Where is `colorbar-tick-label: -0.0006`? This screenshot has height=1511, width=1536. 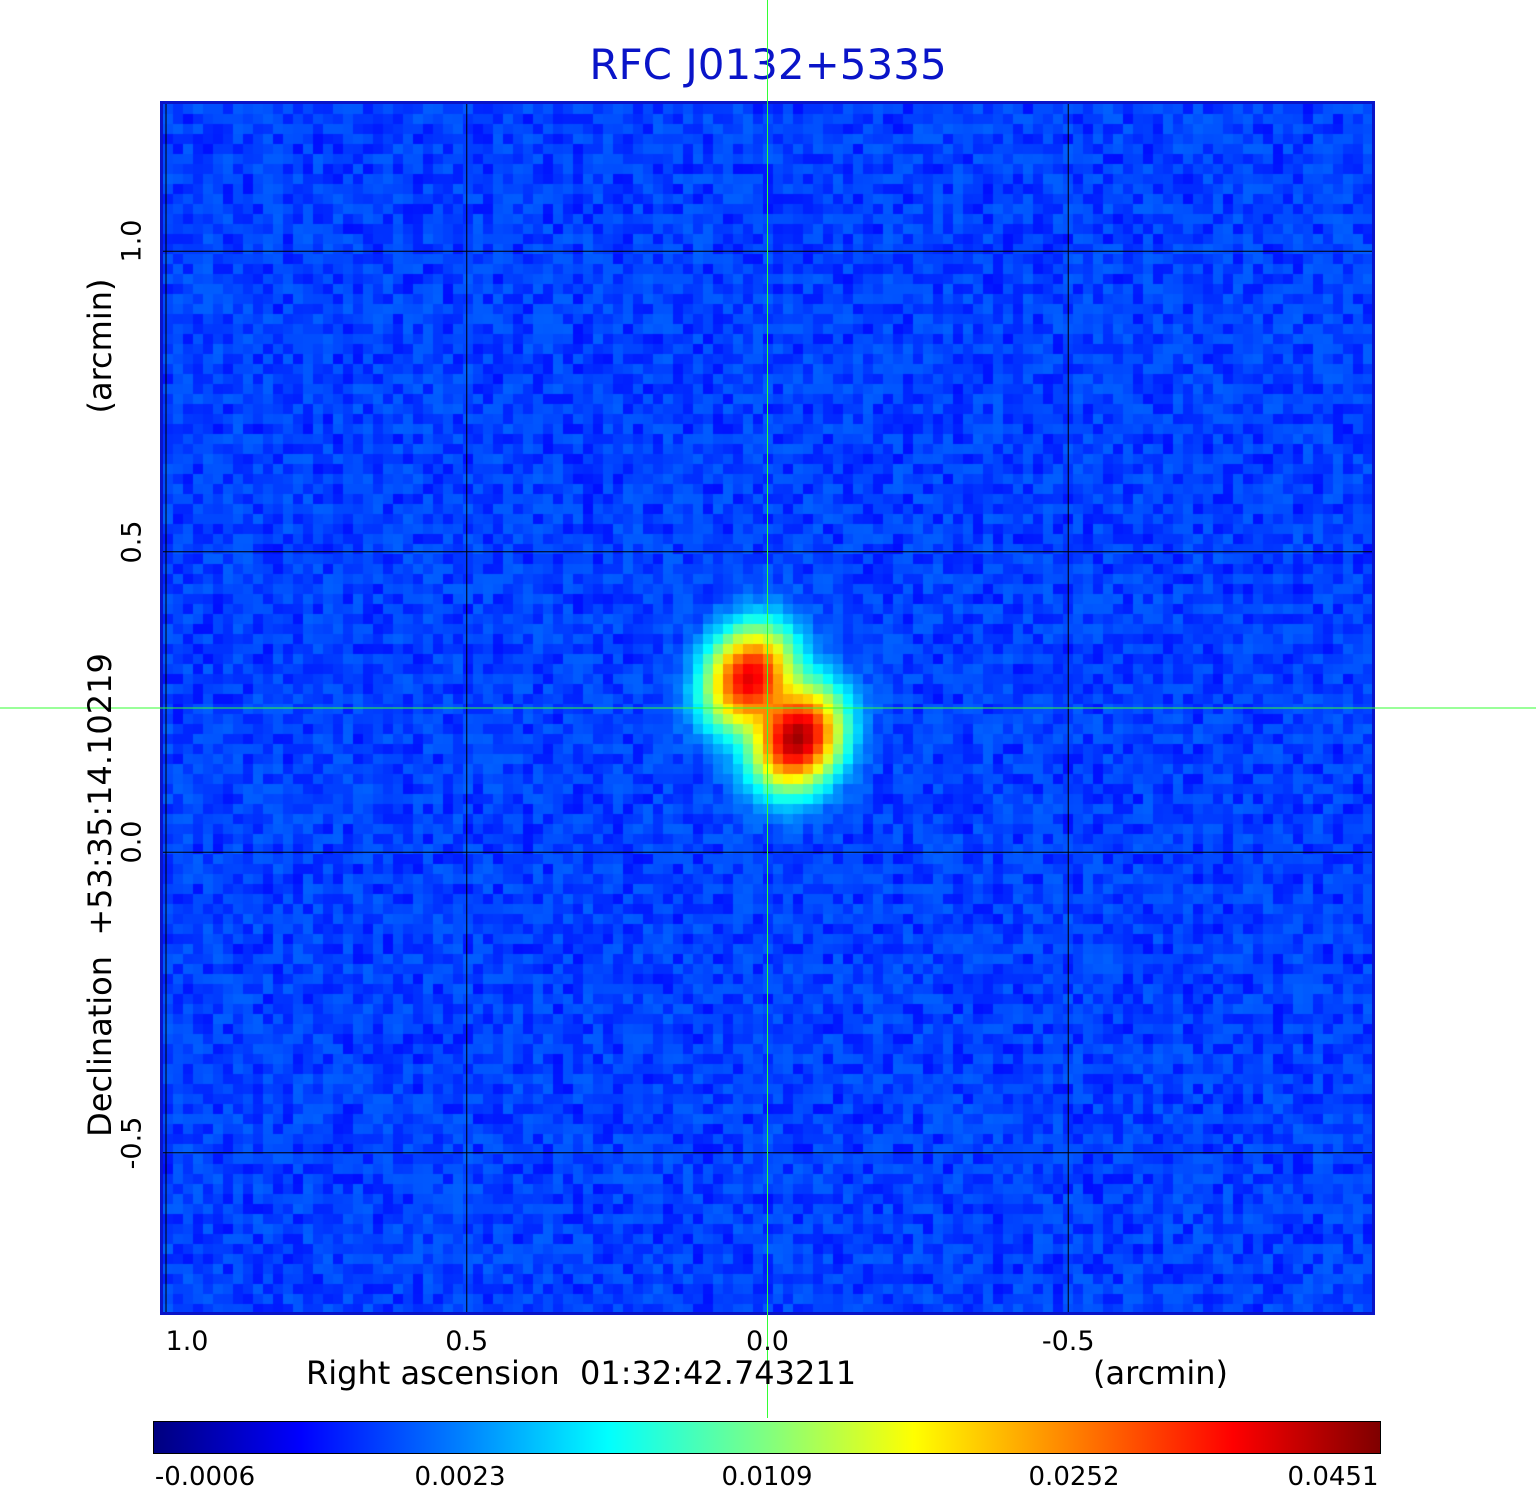 colorbar-tick-label: -0.0006 is located at coordinates (205, 1477).